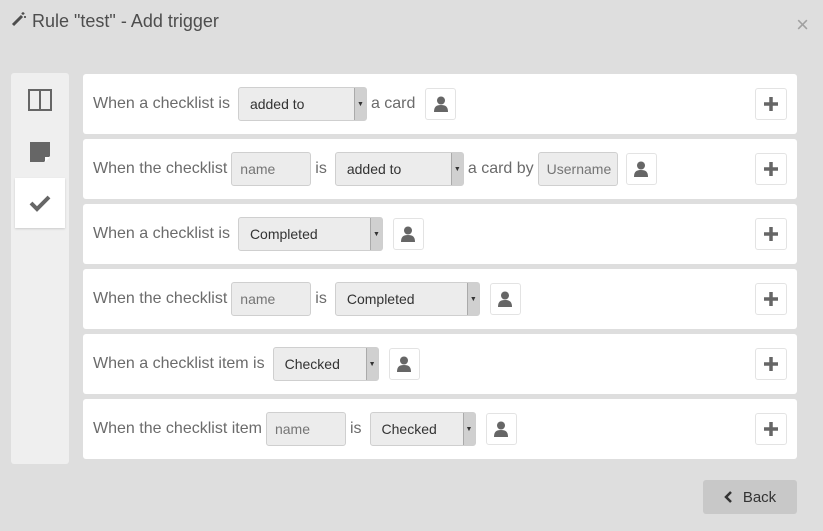 The image size is (823, 531). I want to click on trigger-row: When a checklist is added to ▼ a card, so click(440, 104).